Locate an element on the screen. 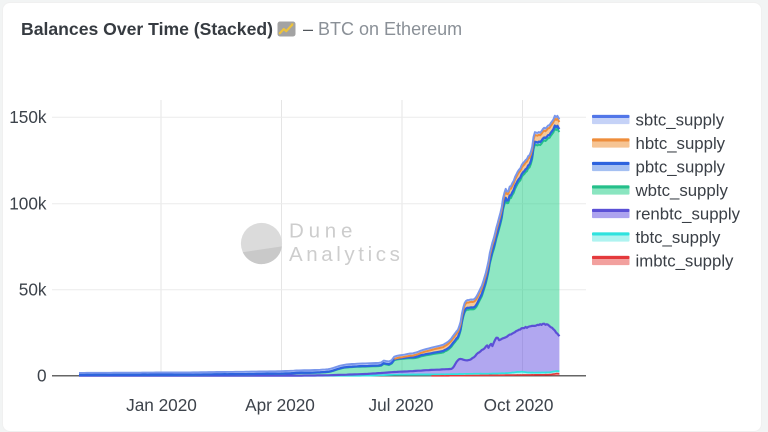 This screenshot has height=432, width=768. svg-text: Analytics is located at coordinates (346, 254).